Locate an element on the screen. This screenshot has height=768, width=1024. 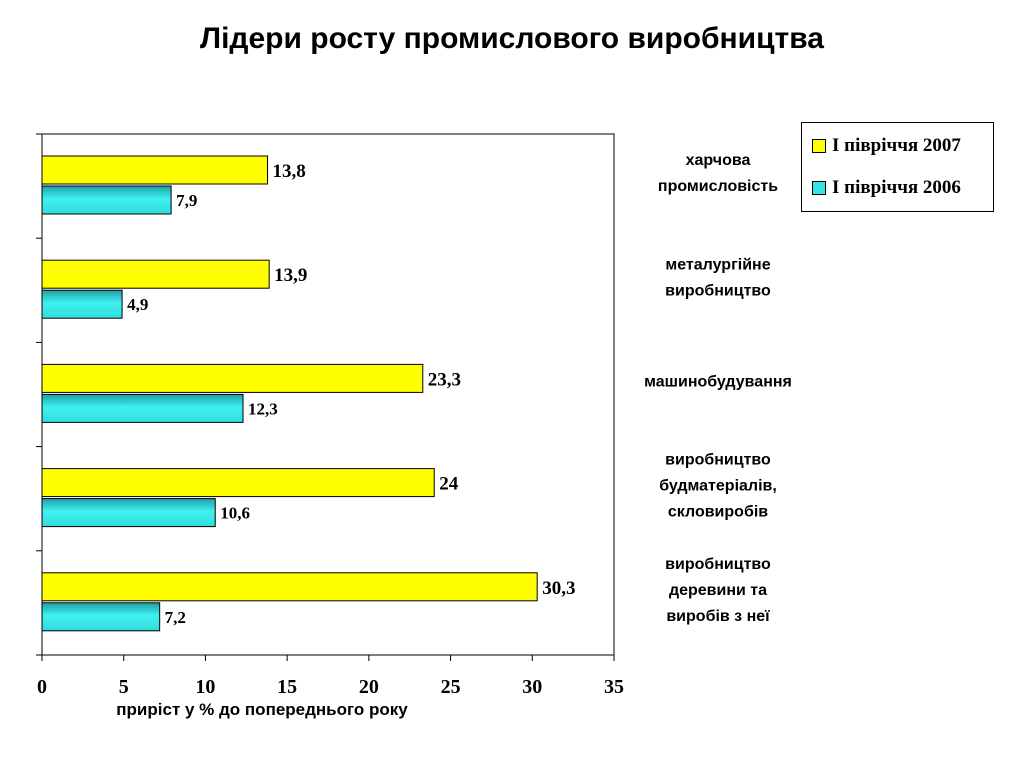
category-label-3: виробництво будматеріалів, скловиробів is located at coordinates (718, 486).